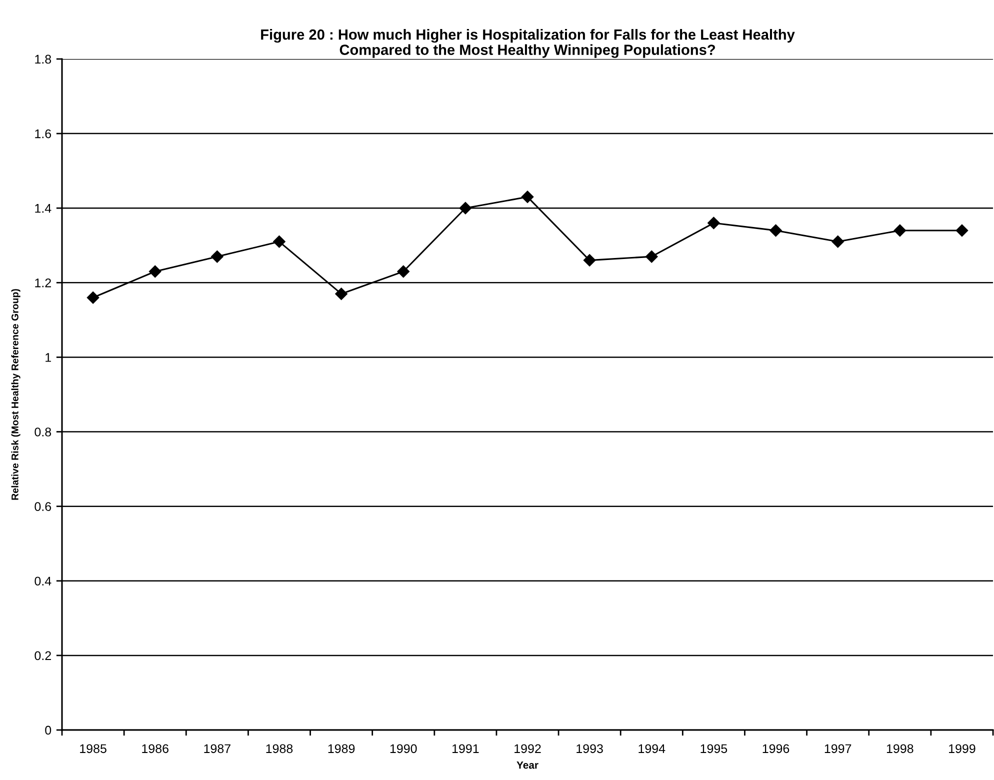  I want to click on y-tick-label: 0.8, so click(43, 432).